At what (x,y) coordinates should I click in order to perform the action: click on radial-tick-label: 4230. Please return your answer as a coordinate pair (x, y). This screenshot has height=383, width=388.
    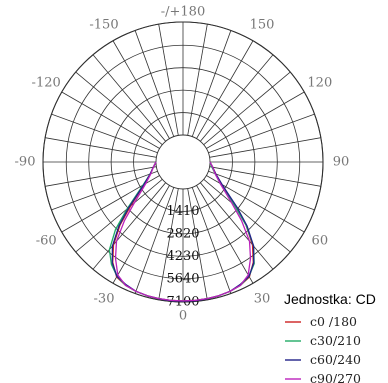
    Looking at the image, I should click on (182, 256).